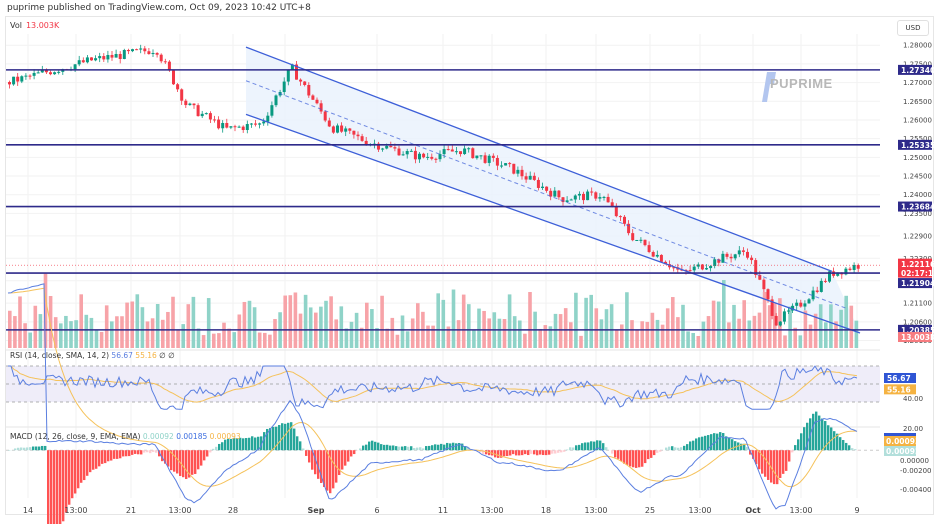 This screenshot has height=524, width=941. I want to click on price-tick: 1.22900, so click(917, 236).